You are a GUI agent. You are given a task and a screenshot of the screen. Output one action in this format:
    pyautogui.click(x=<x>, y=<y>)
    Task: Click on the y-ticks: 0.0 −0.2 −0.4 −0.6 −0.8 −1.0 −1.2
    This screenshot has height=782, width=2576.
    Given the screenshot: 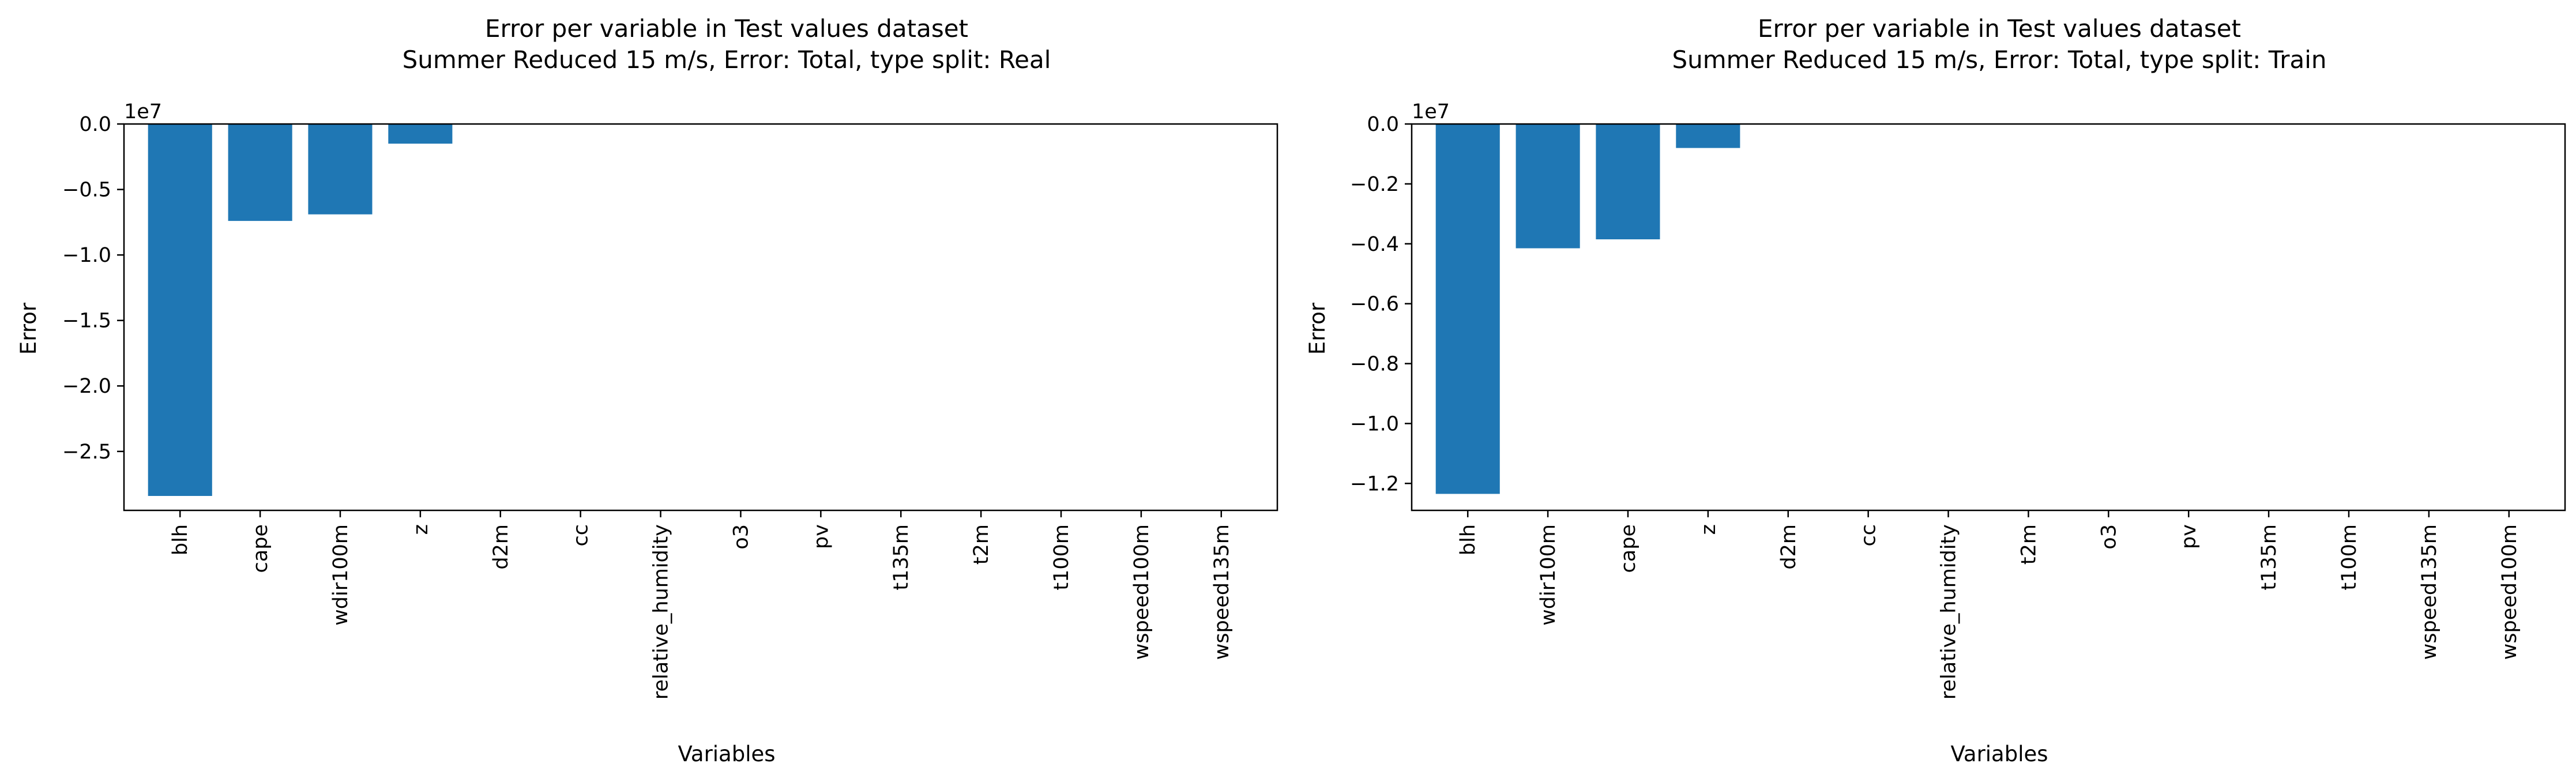 What is the action you would take?
    pyautogui.click(x=1381, y=304)
    